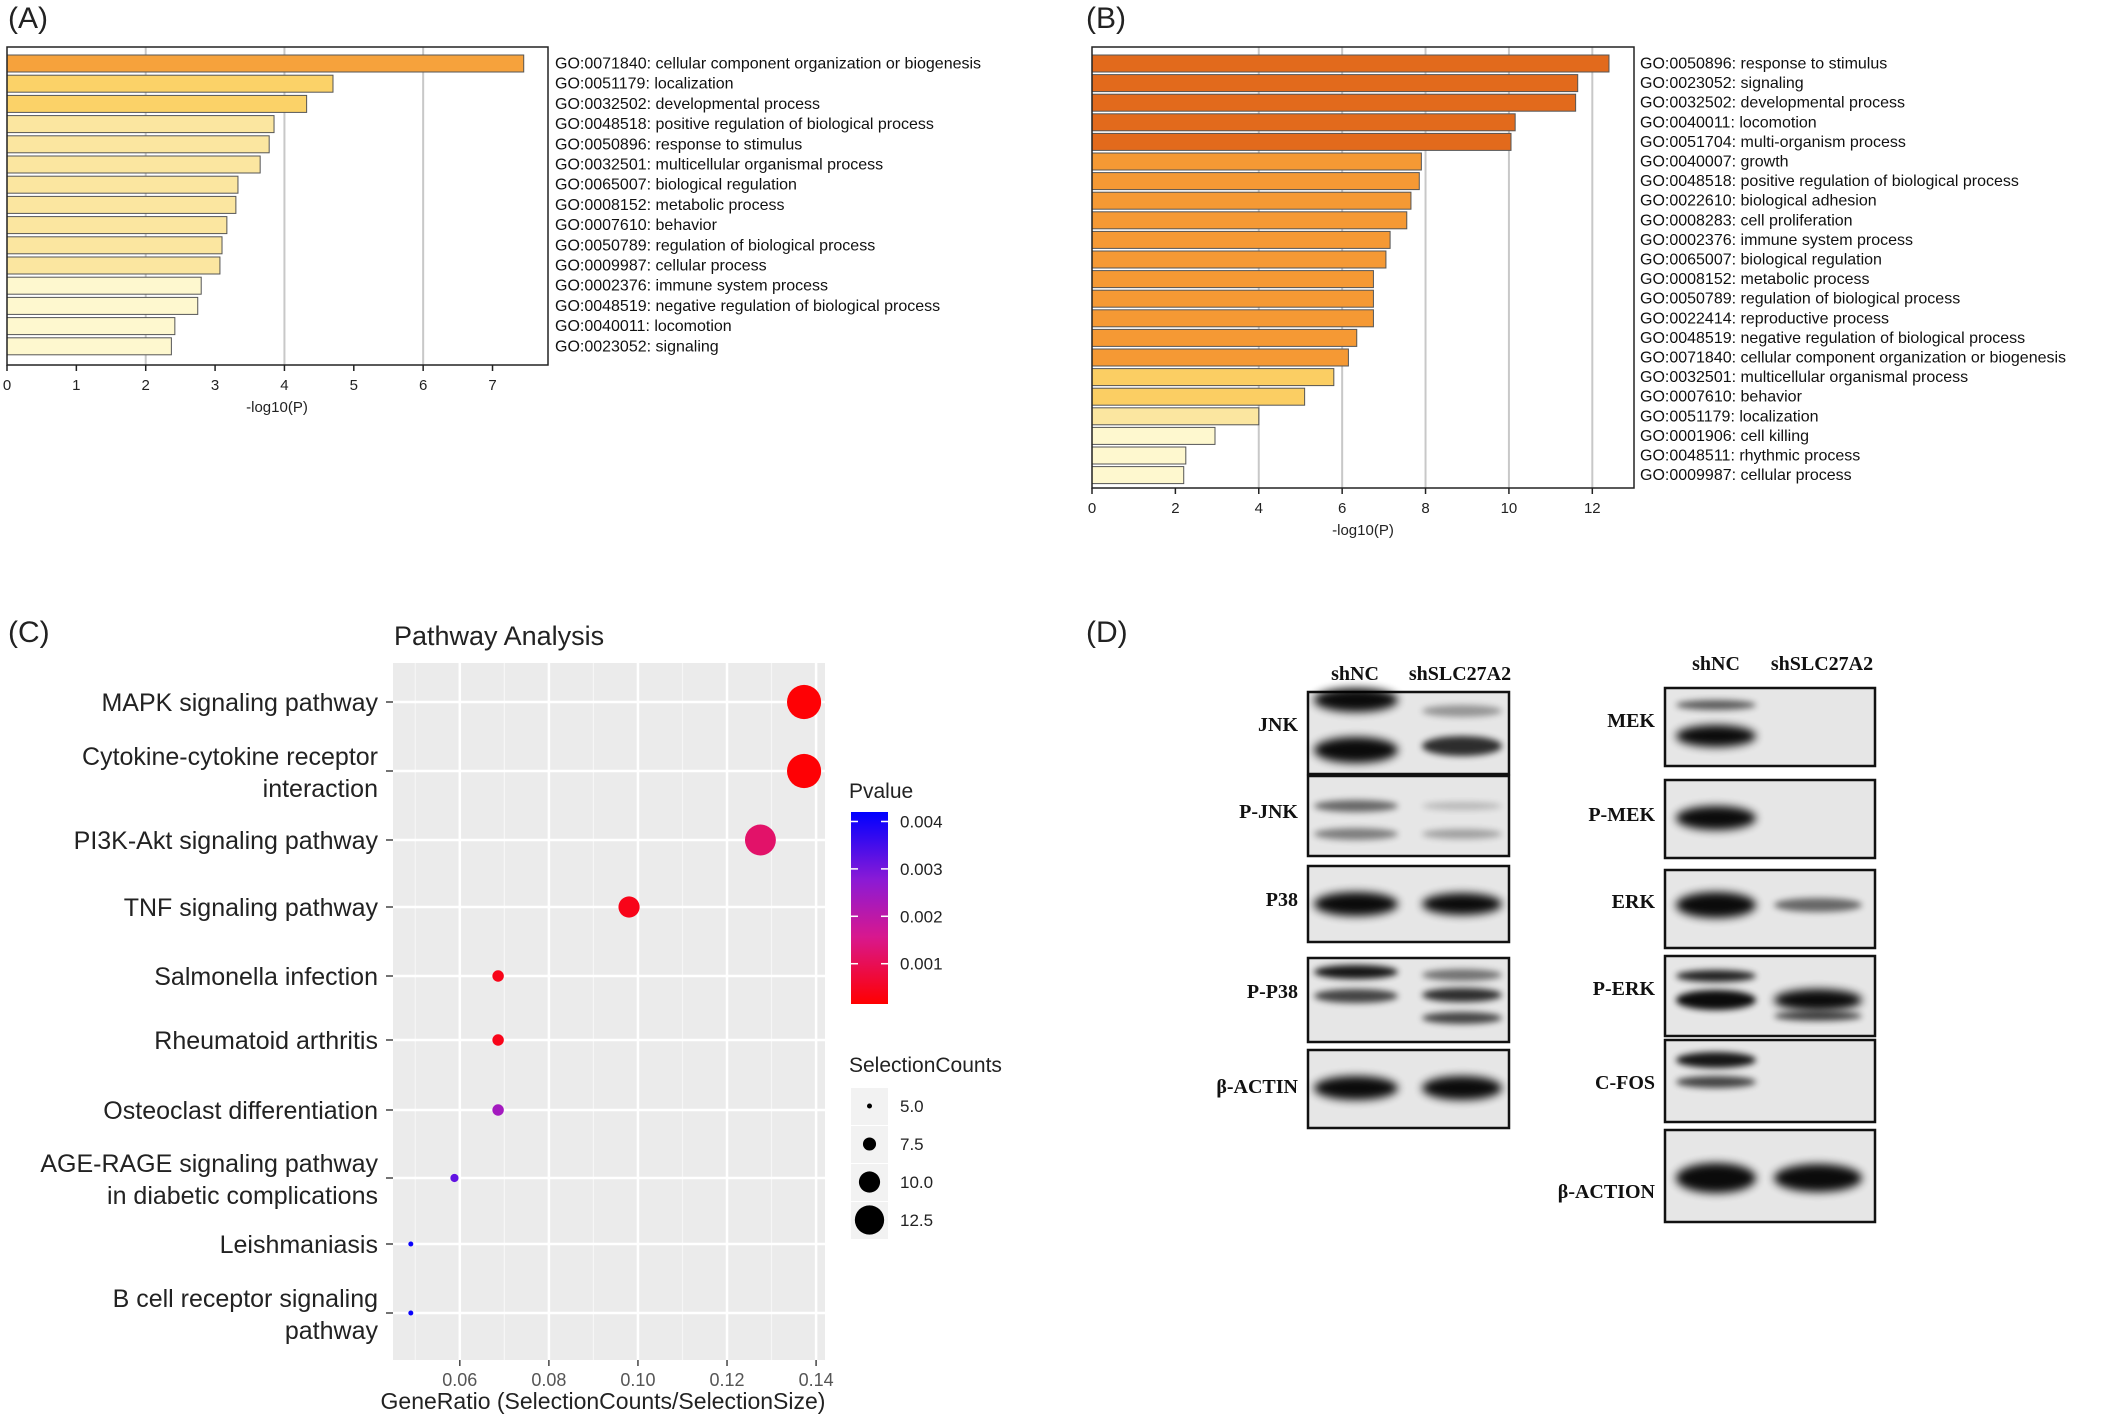  I want to click on b-category-label: GO:0050896: response to stimulus, so click(1763, 64).